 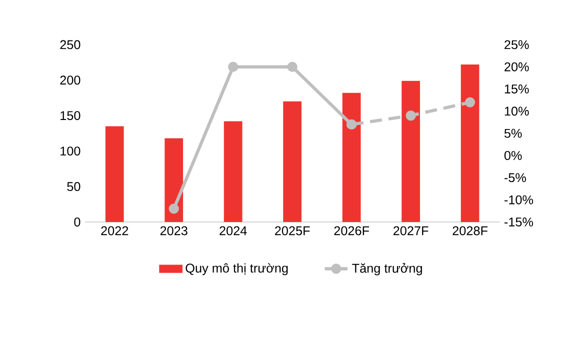 What do you see at coordinates (352, 231) in the screenshot?
I see `x-tick-label: 2026F` at bounding box center [352, 231].